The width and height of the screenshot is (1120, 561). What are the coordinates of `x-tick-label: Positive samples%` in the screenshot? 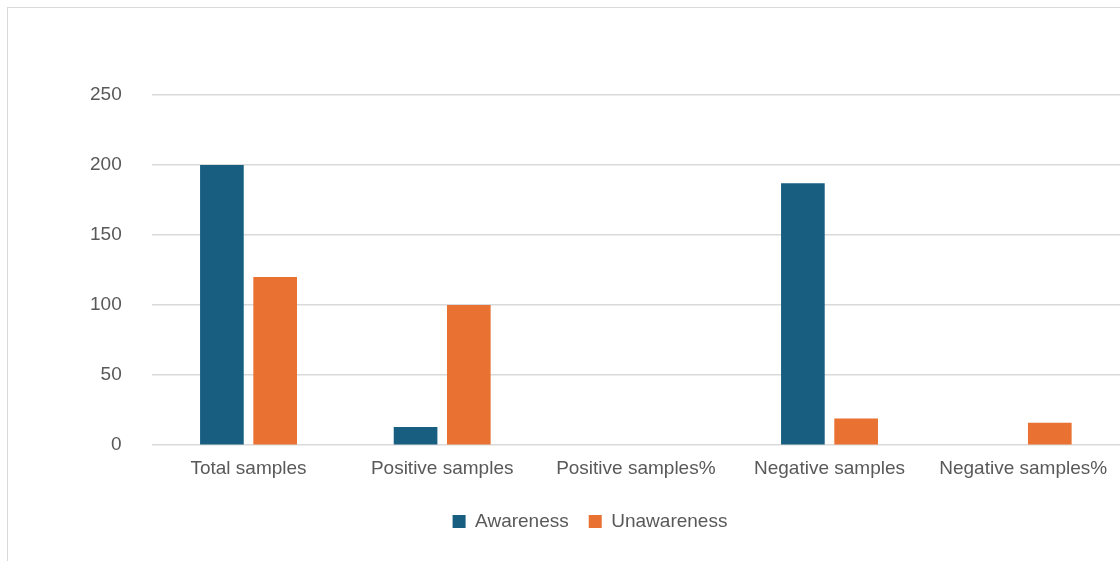 It's located at (636, 467).